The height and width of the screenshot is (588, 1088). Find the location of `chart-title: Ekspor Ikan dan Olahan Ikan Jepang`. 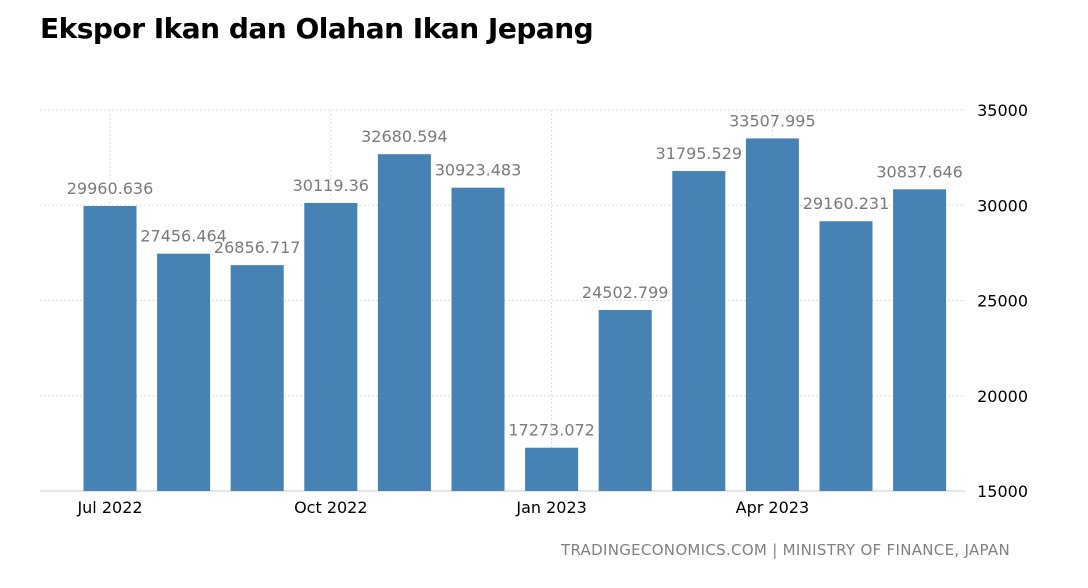

chart-title: Ekspor Ikan dan Olahan Ikan Jepang is located at coordinates (317, 28).